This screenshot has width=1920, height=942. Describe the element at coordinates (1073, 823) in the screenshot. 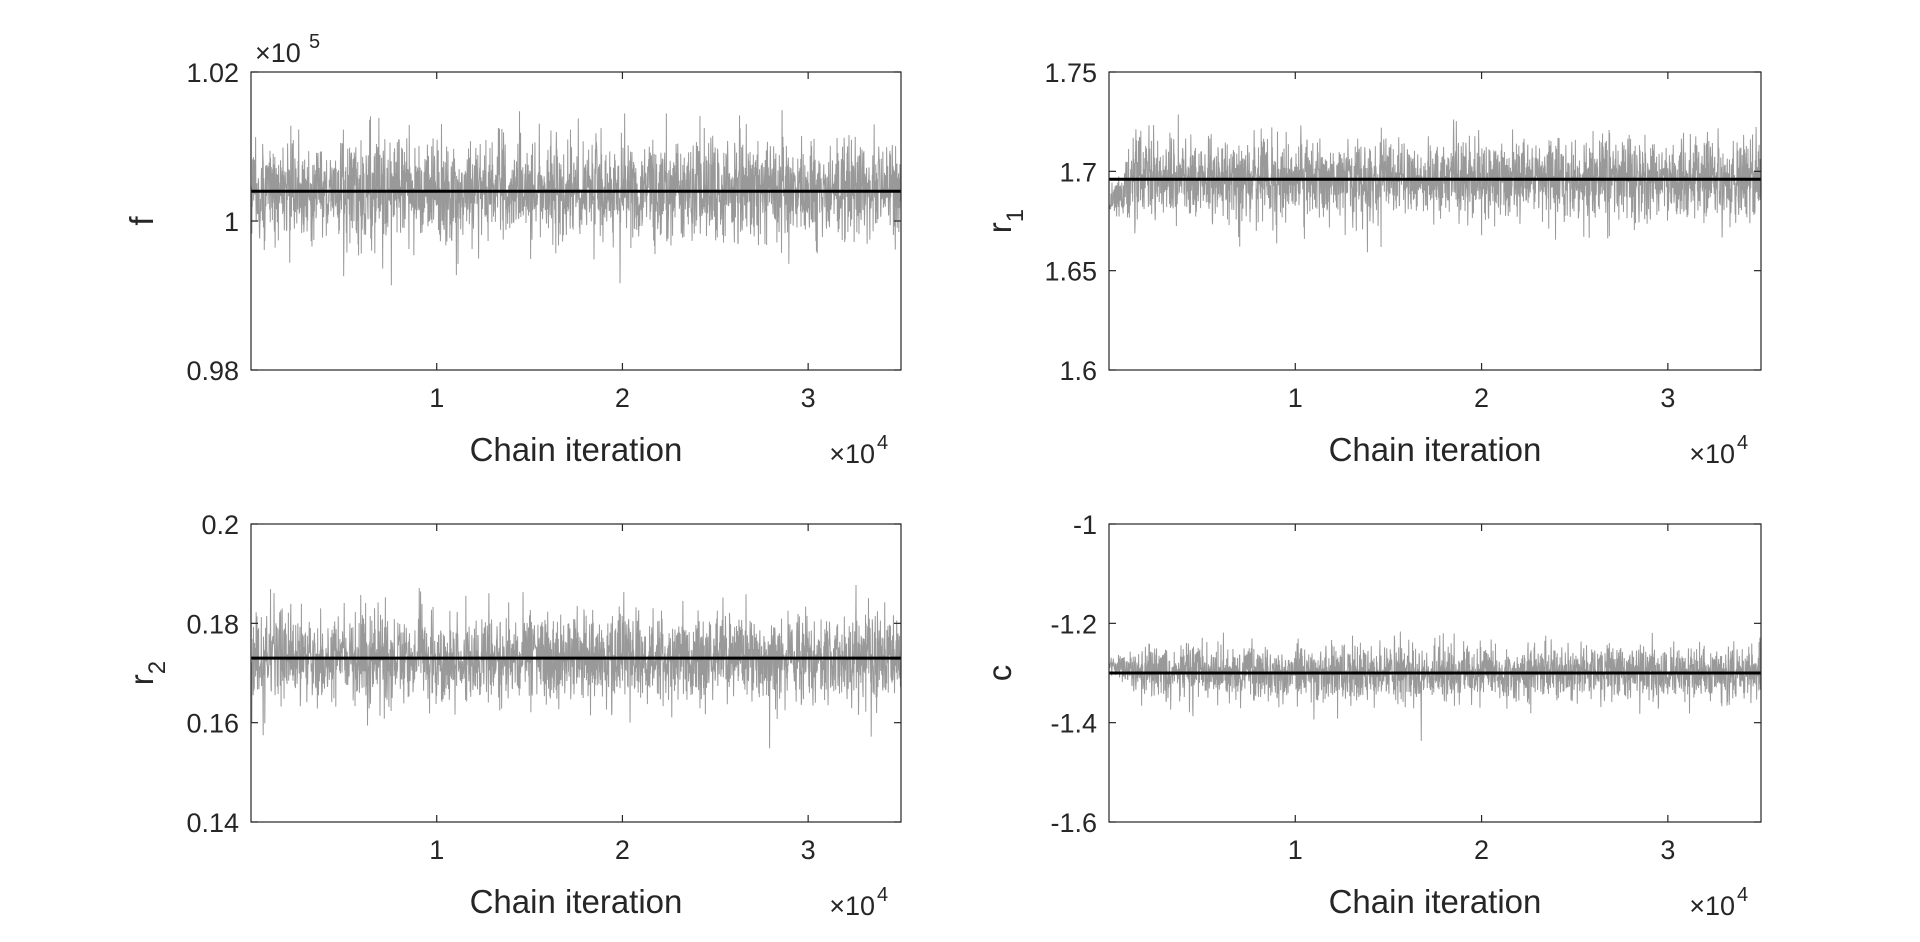

I see `y-tick-label: -1.6` at that location.